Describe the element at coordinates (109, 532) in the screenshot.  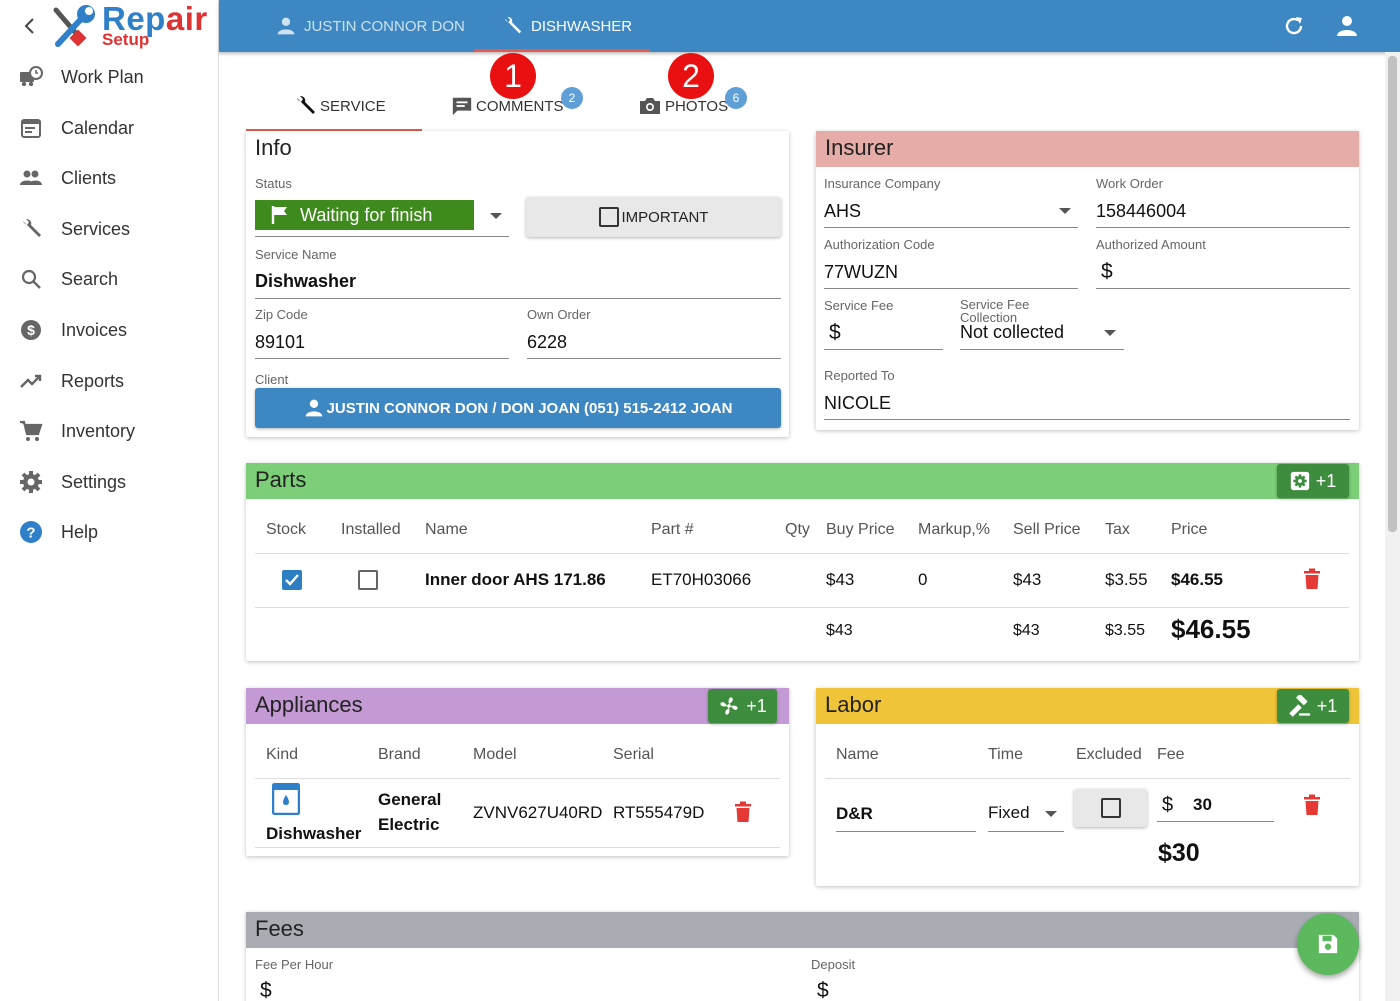
I see `sidebar-item-help: ? Help` at that location.